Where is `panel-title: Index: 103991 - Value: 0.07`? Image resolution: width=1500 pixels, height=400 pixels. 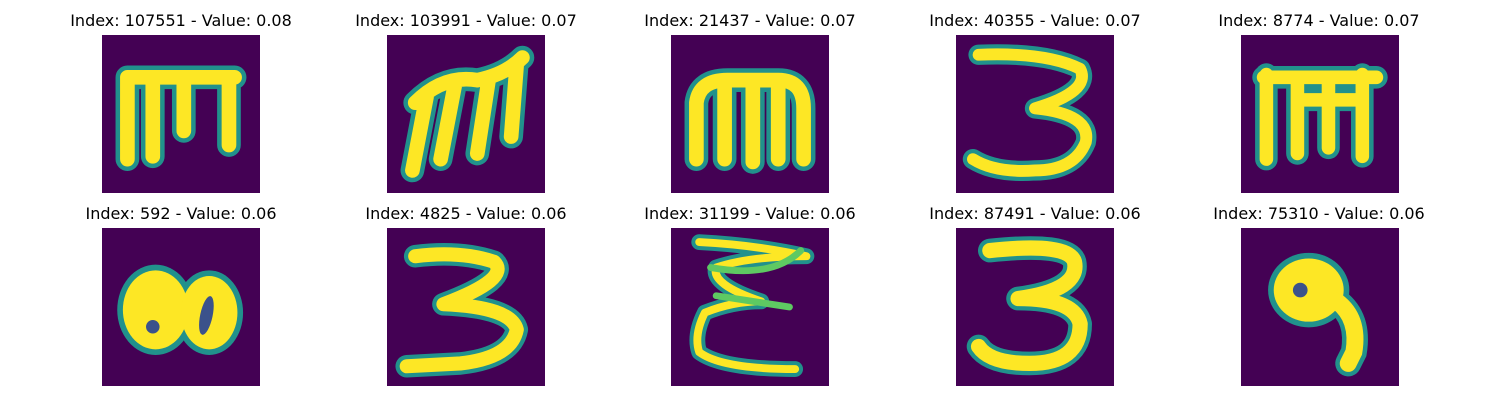 panel-title: Index: 103991 - Value: 0.07 is located at coordinates (466, 20).